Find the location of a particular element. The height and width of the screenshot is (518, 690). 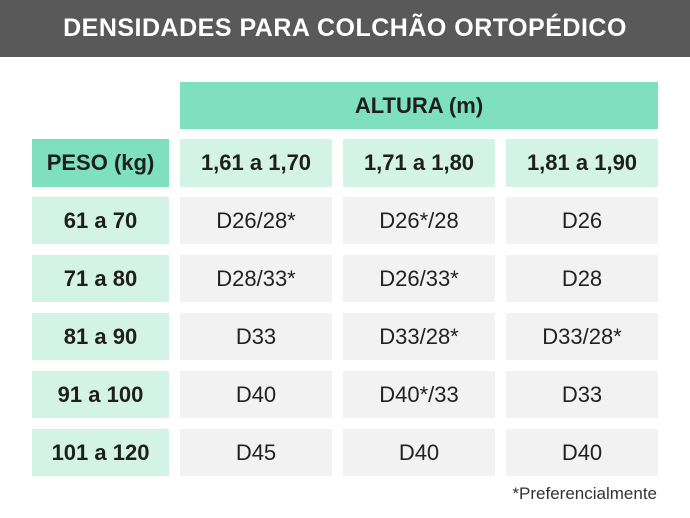

row-label: 81 a 90 is located at coordinates (100, 336).